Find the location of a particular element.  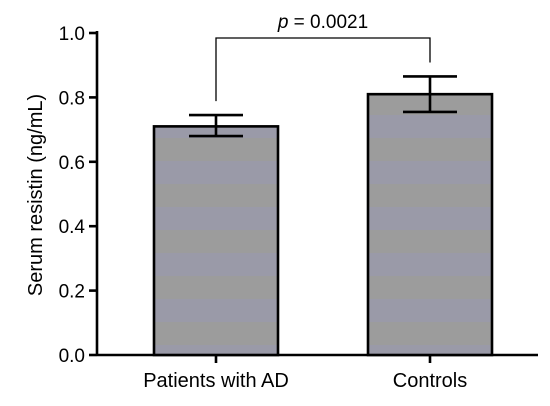

p-value-label: p = 0.0021 is located at coordinates (322, 22).